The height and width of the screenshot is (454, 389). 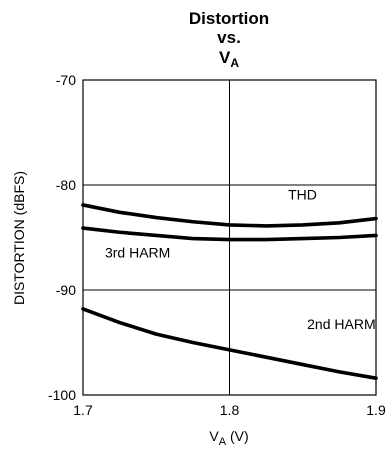 What do you see at coordinates (225, 57) in the screenshot?
I see `chart-title-va-main: V` at bounding box center [225, 57].